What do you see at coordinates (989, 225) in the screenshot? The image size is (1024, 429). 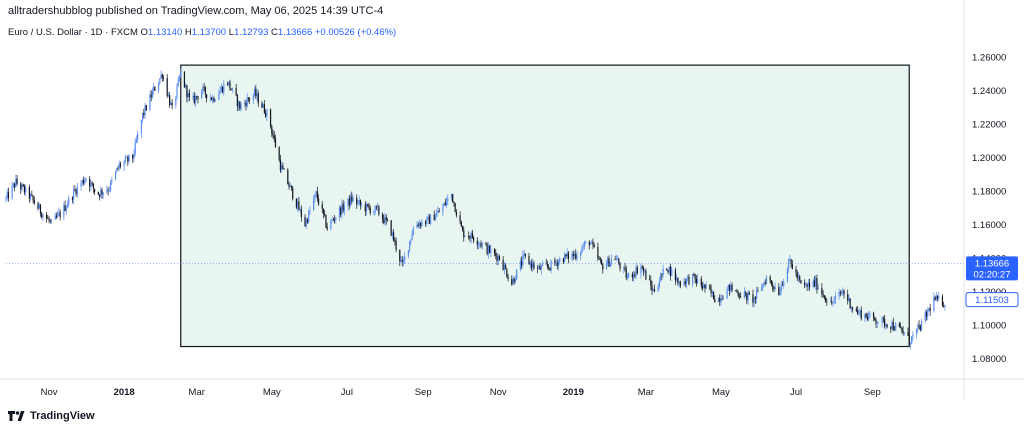 I see `y-tick-label: 1.16000` at bounding box center [989, 225].